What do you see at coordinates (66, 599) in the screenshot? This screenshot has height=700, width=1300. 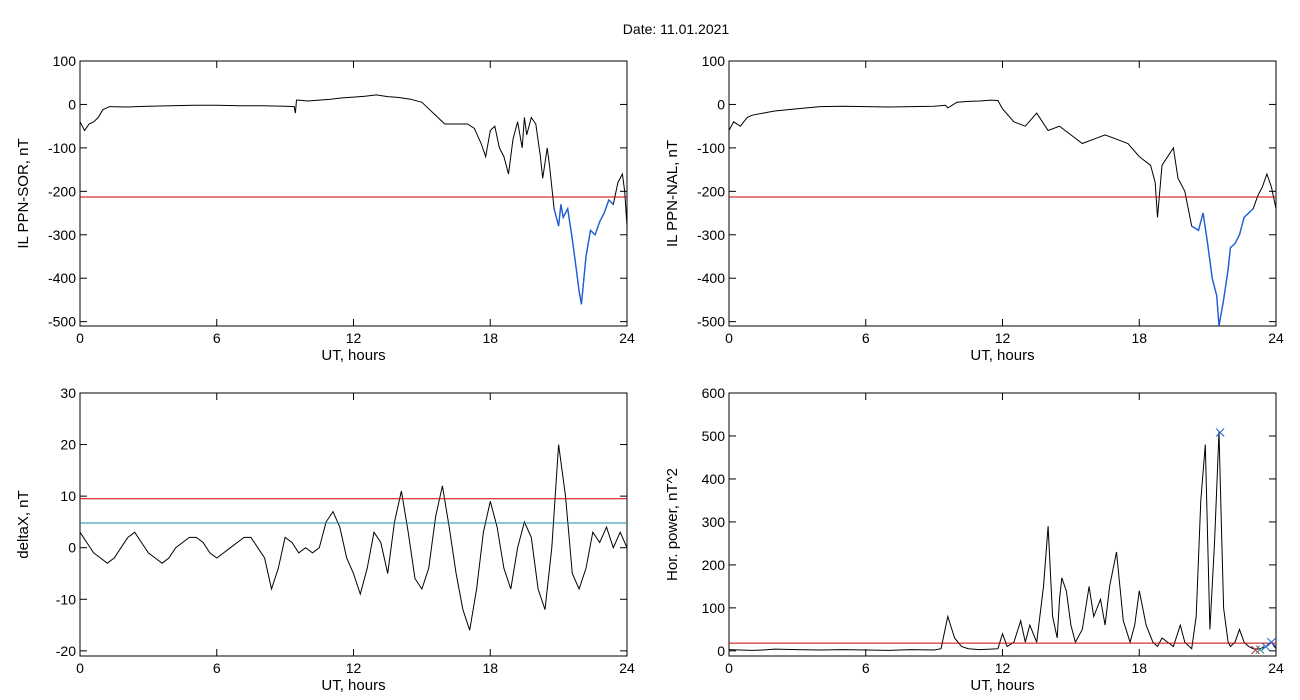 I see `y-tick-label: -10` at bounding box center [66, 599].